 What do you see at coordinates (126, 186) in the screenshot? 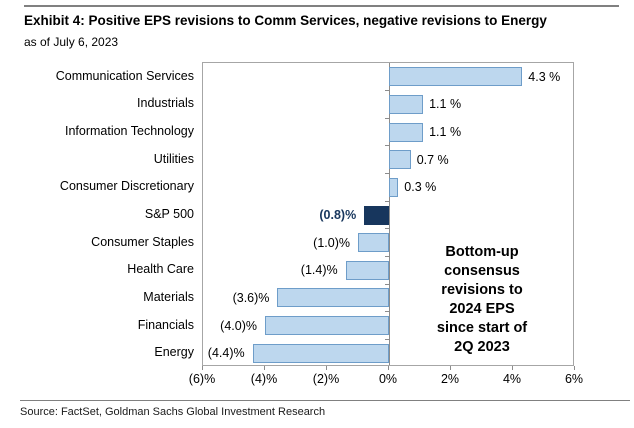
I see `category-label: Consumer Discretionary` at bounding box center [126, 186].